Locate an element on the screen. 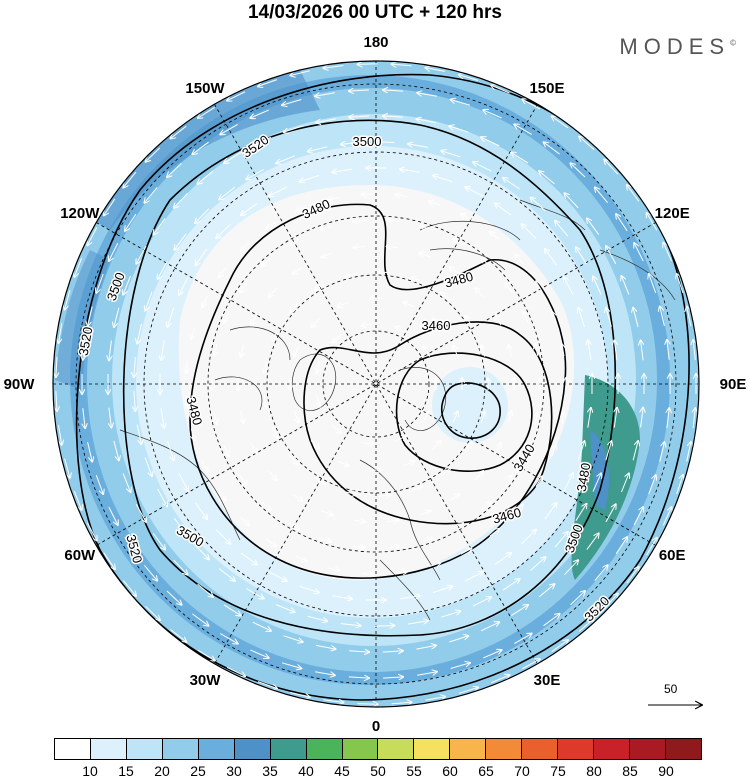  colorbar-label: 50 is located at coordinates (378, 771).